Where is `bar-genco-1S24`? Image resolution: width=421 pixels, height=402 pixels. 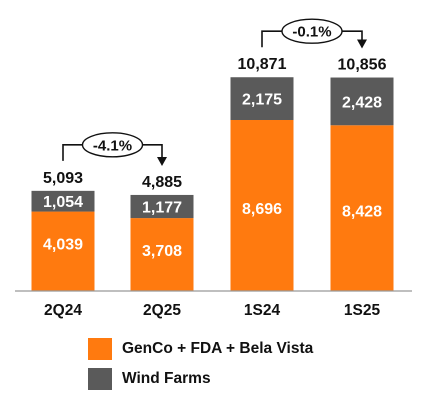
bar-genco-1S24 is located at coordinates (262, 205).